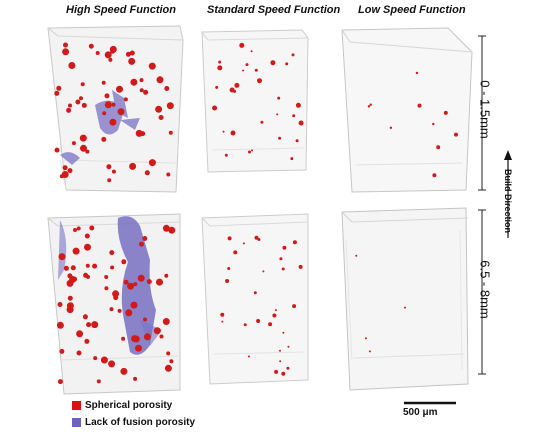 The width and height of the screenshot is (558, 434). I want to click on legend-swatch-red, so click(76, 405).